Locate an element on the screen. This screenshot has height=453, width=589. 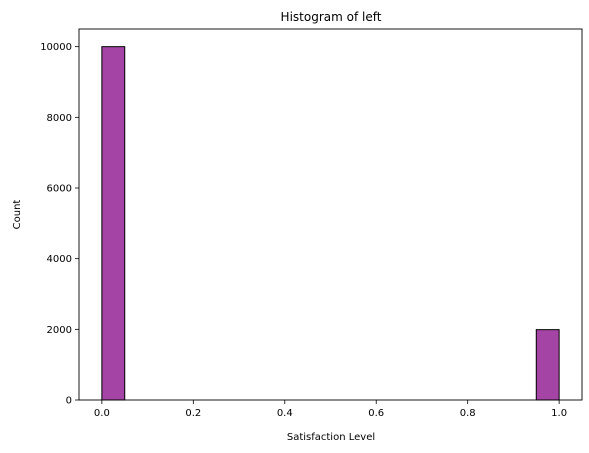
x-axis-label: Satisfaction Level is located at coordinates (331, 437).